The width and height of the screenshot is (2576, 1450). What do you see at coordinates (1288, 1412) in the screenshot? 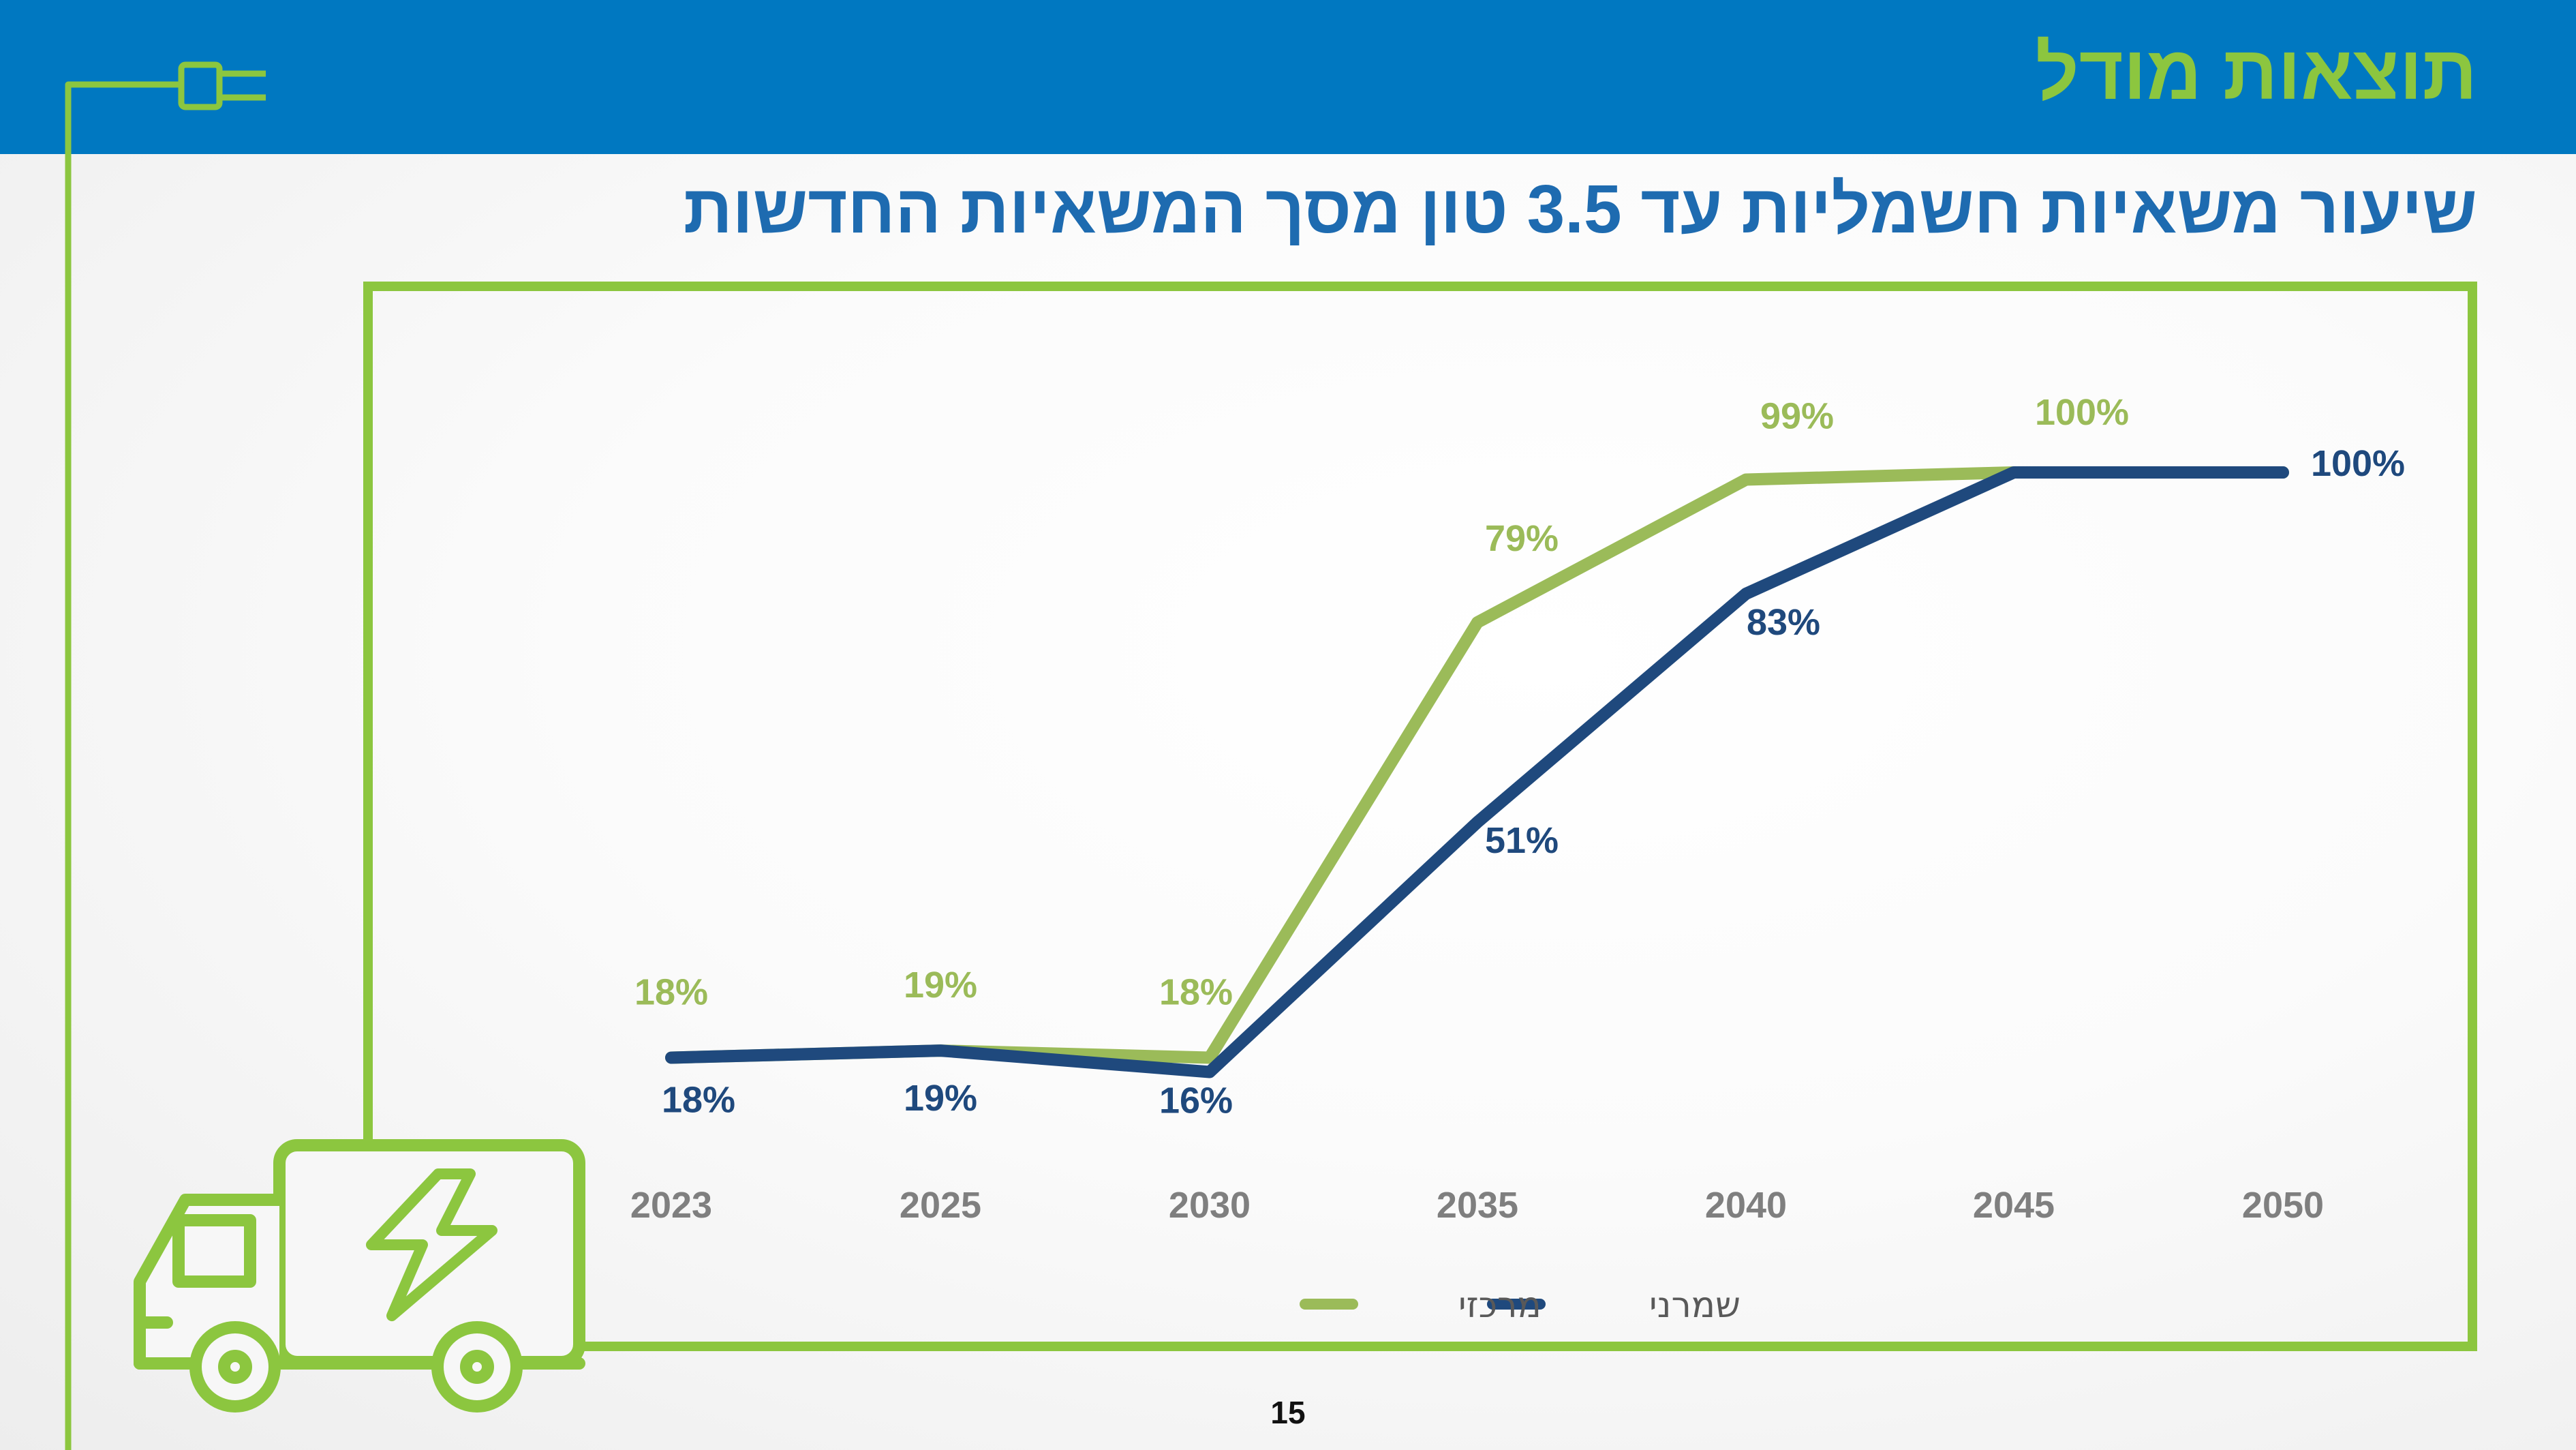
I see `page-number: 15` at bounding box center [1288, 1412].